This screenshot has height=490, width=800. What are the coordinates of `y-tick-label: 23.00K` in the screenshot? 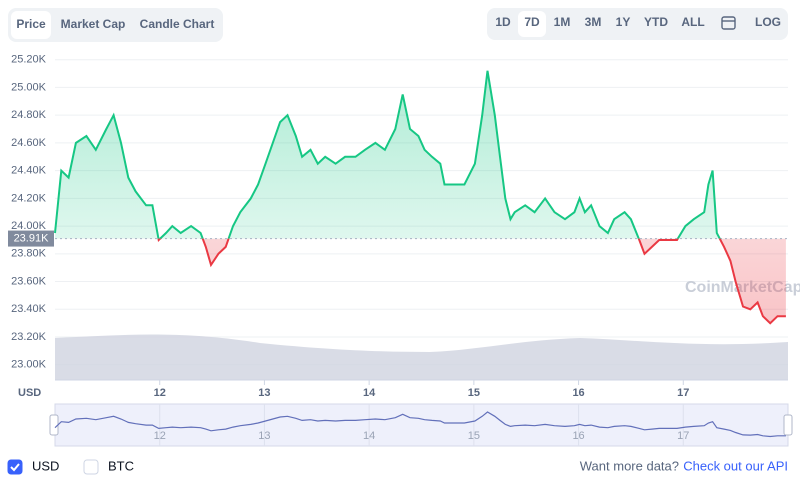 It's located at (29, 365).